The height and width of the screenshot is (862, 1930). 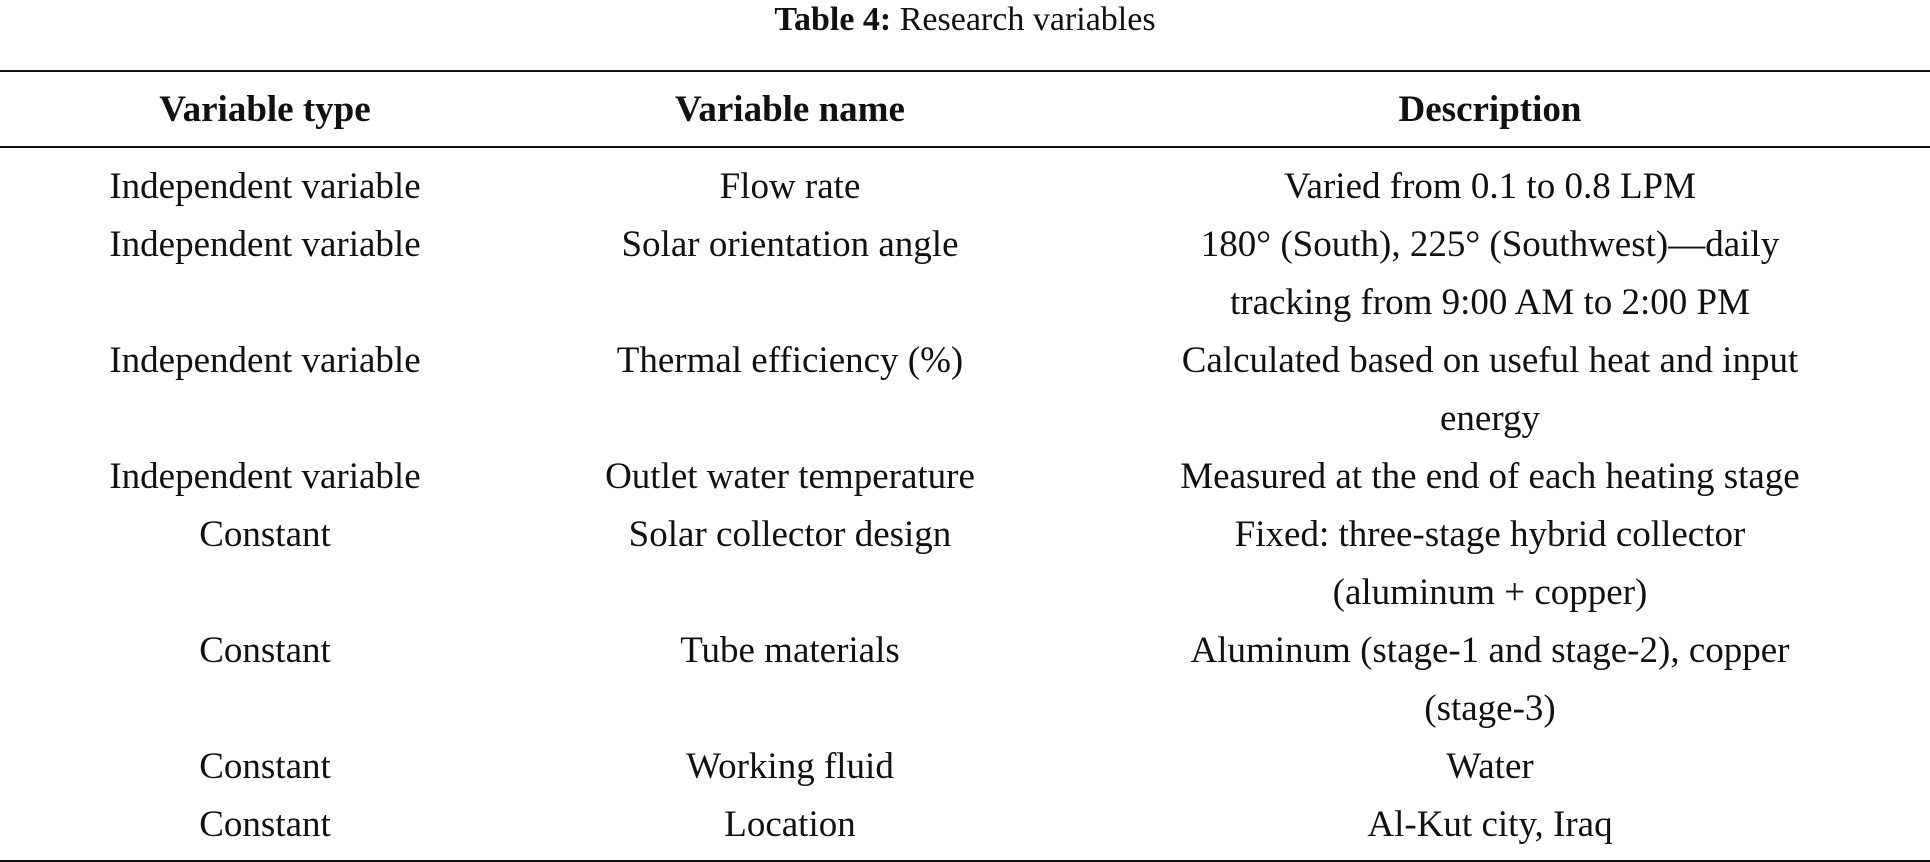 What do you see at coordinates (790, 829) in the screenshot?
I see `variable-name-cell: Location` at bounding box center [790, 829].